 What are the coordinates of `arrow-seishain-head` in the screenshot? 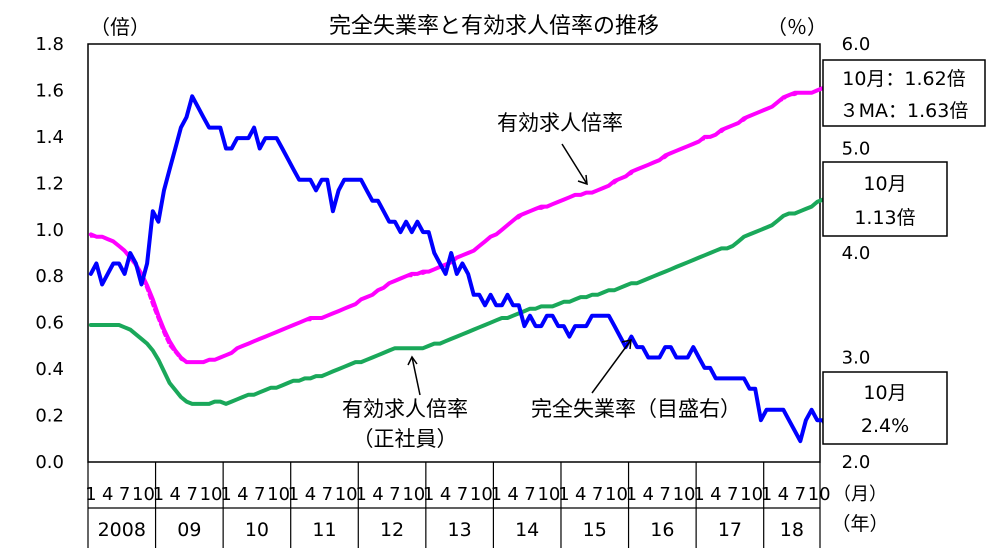 It's located at (412, 360).